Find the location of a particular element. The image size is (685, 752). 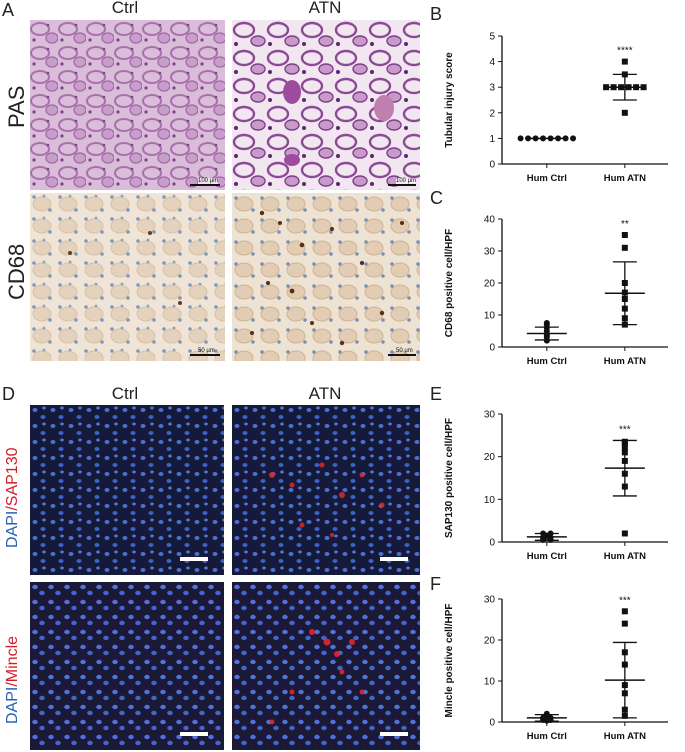

y-axis-label: CD68 positive cell/HPF is located at coordinates (449, 283).